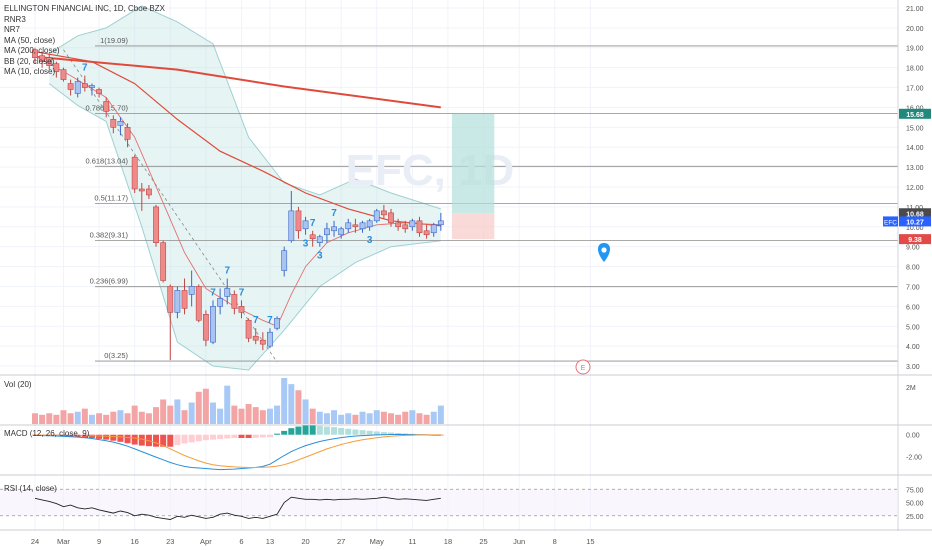 The height and width of the screenshot is (550, 932). I want to click on price-tick-label: 3.00, so click(913, 367).